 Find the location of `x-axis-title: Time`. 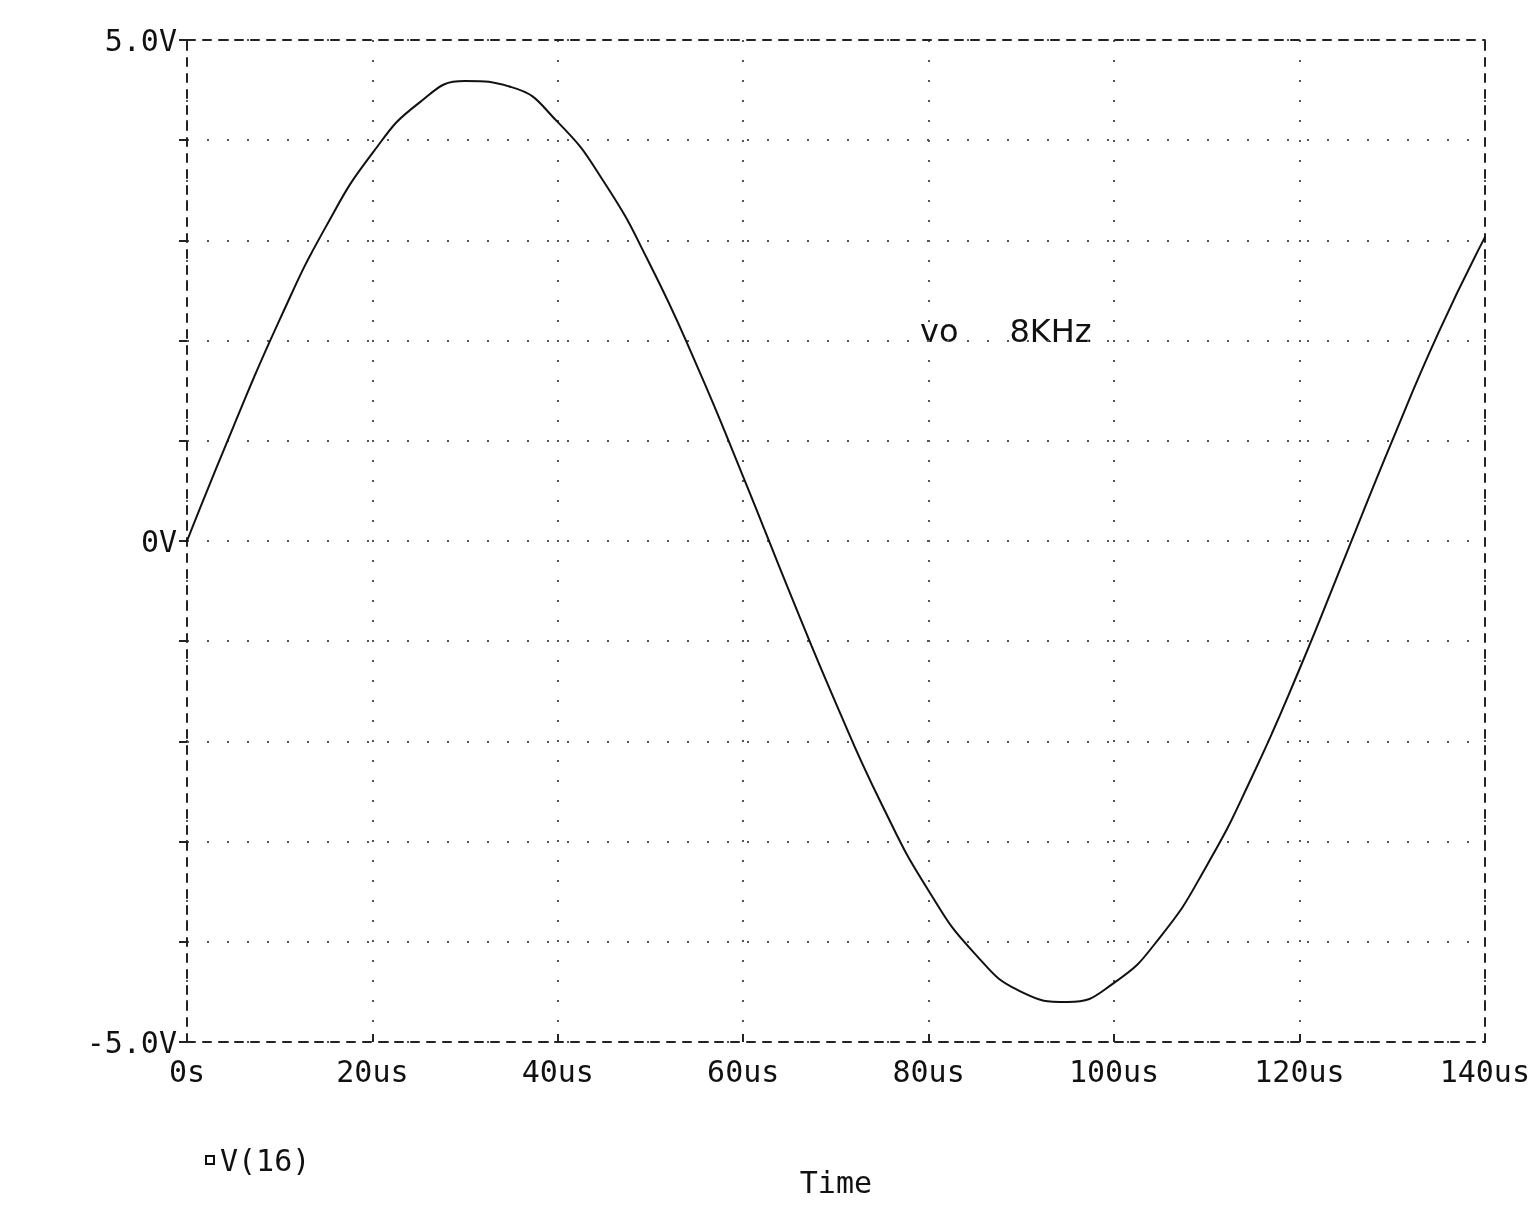

x-axis-title: Time is located at coordinates (836, 1182).